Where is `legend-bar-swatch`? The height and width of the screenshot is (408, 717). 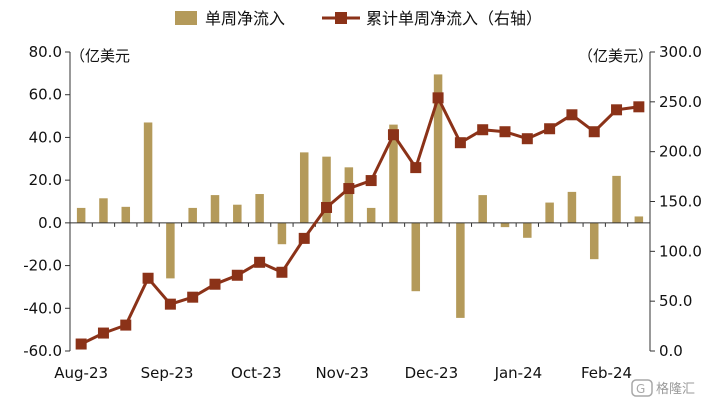 legend-bar-swatch is located at coordinates (186, 18).